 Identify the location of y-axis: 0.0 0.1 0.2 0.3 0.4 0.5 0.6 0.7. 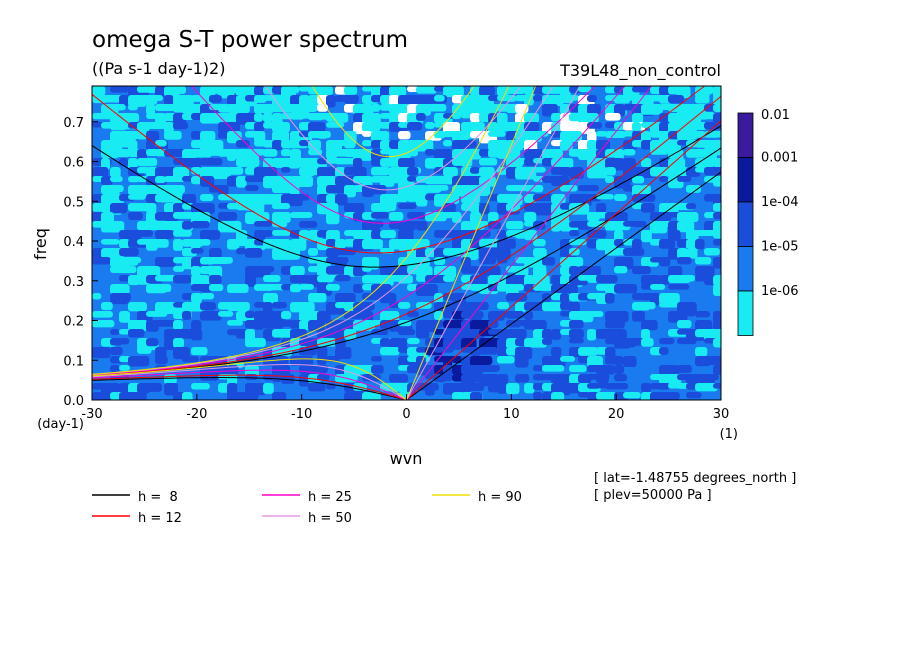
(80, 262).